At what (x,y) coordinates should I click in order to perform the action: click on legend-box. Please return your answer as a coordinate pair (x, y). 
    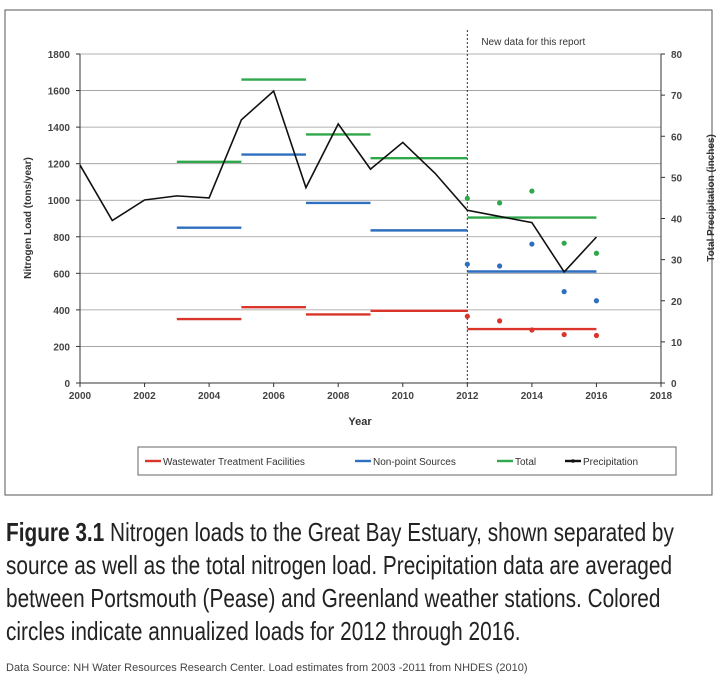
    Looking at the image, I should click on (407, 461).